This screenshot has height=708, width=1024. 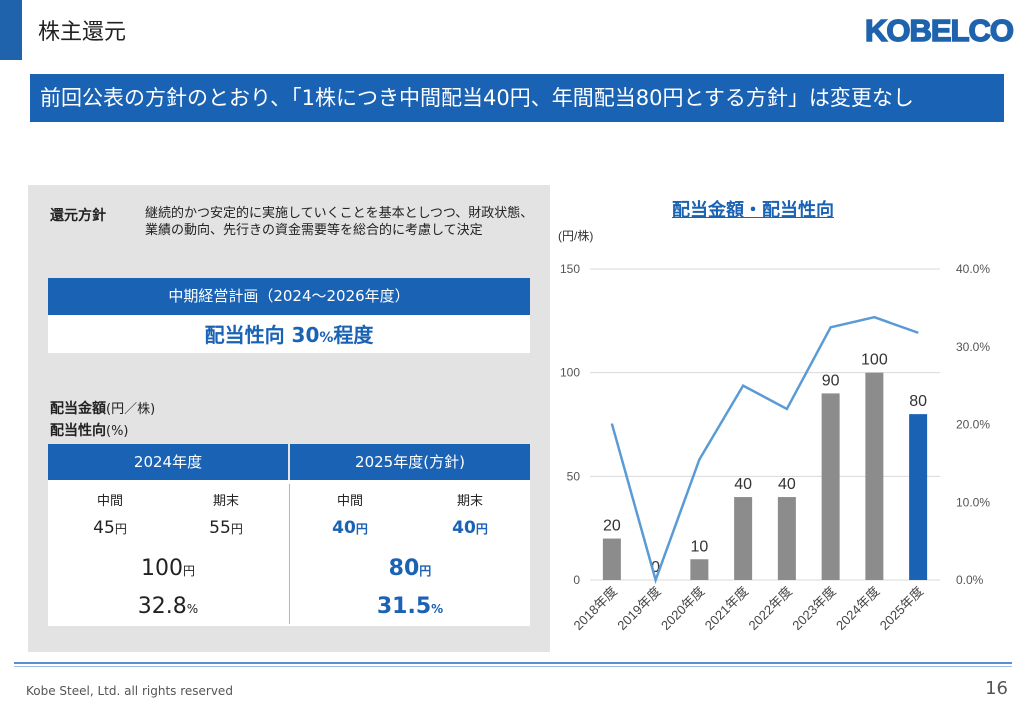 What do you see at coordinates (996, 688) in the screenshot?
I see `page-number: 16` at bounding box center [996, 688].